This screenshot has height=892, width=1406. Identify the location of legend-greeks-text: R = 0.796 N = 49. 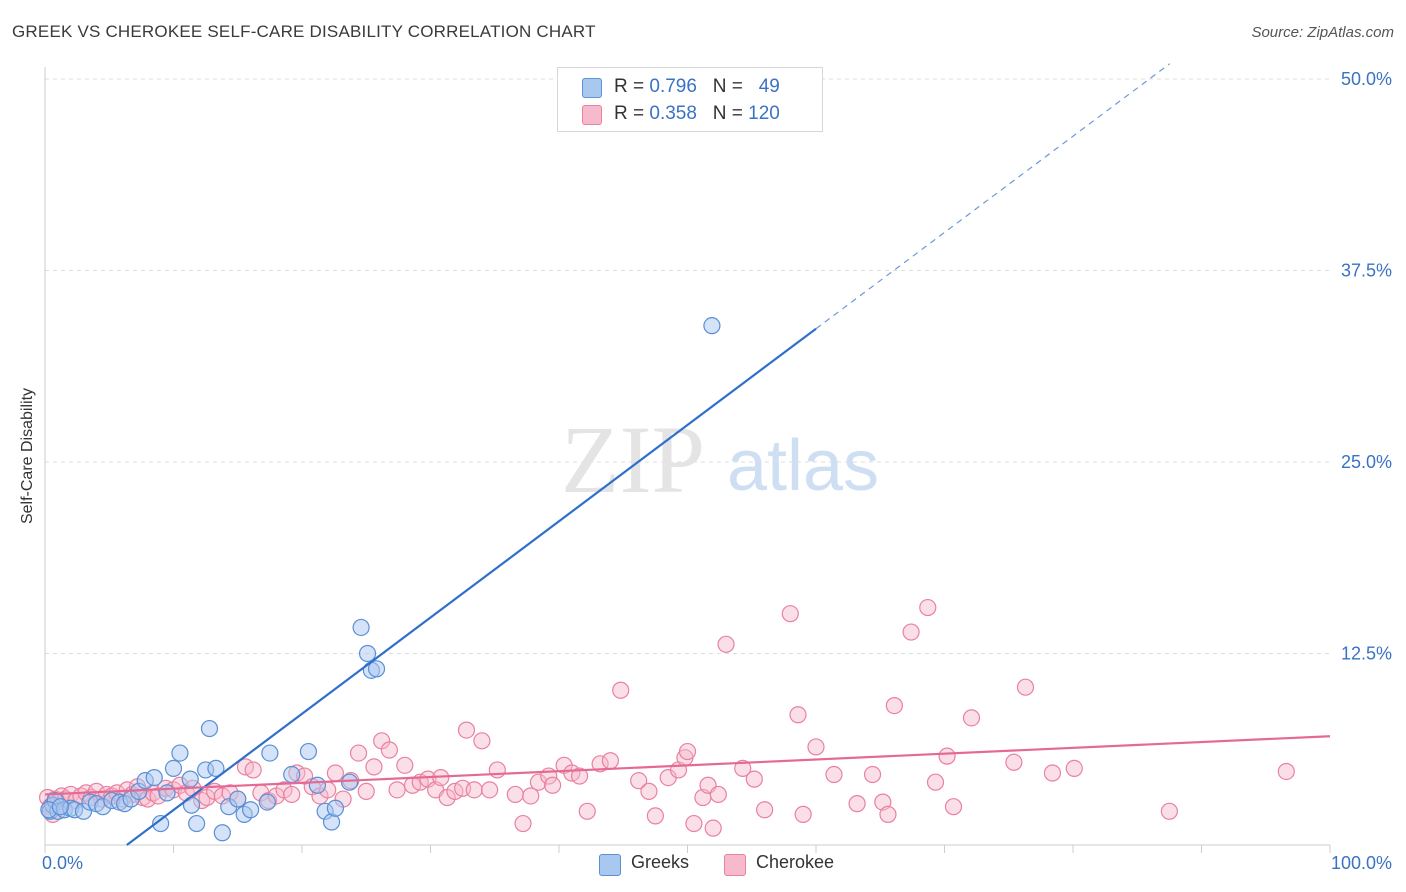
(697, 87).